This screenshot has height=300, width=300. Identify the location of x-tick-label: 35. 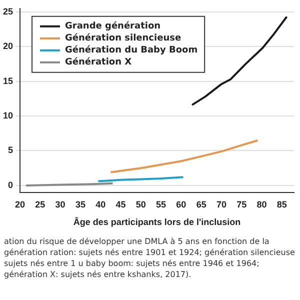
(80, 204).